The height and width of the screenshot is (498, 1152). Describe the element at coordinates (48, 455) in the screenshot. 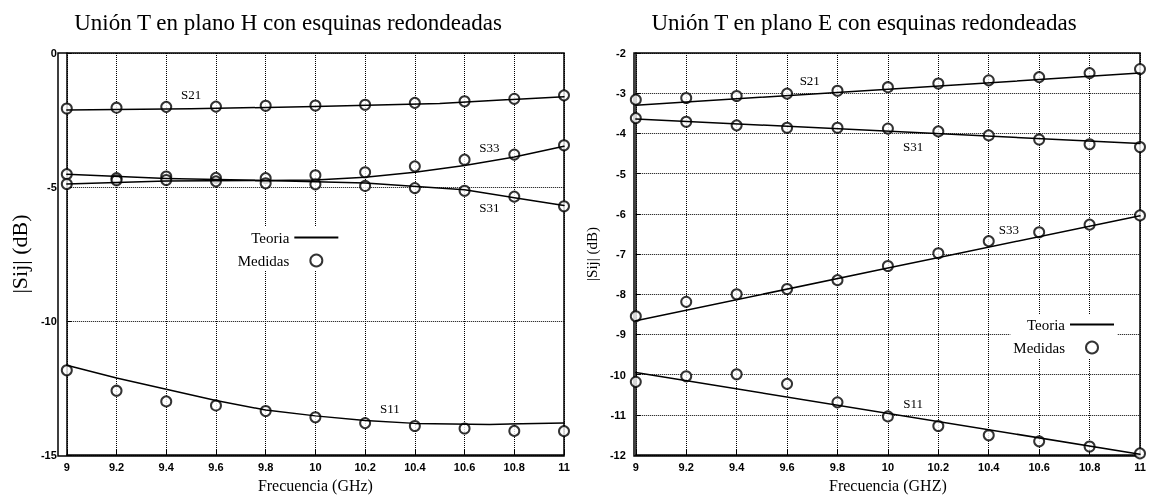

I see `y-tick-label: -15` at that location.